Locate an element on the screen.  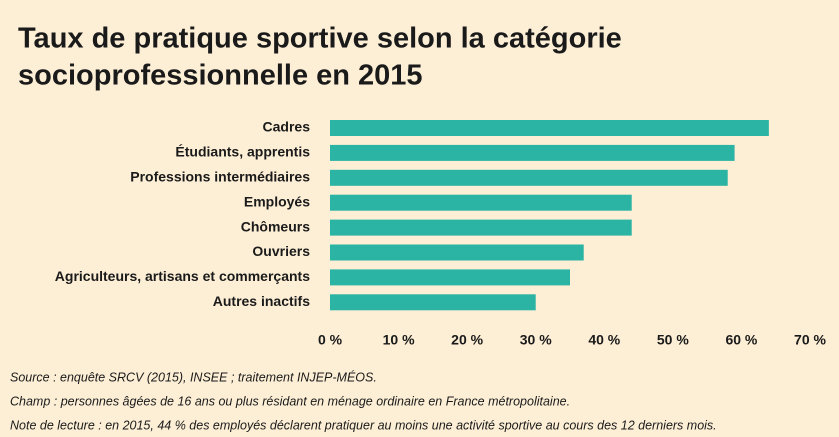
y-tick-label: Chômeurs is located at coordinates (275, 226).